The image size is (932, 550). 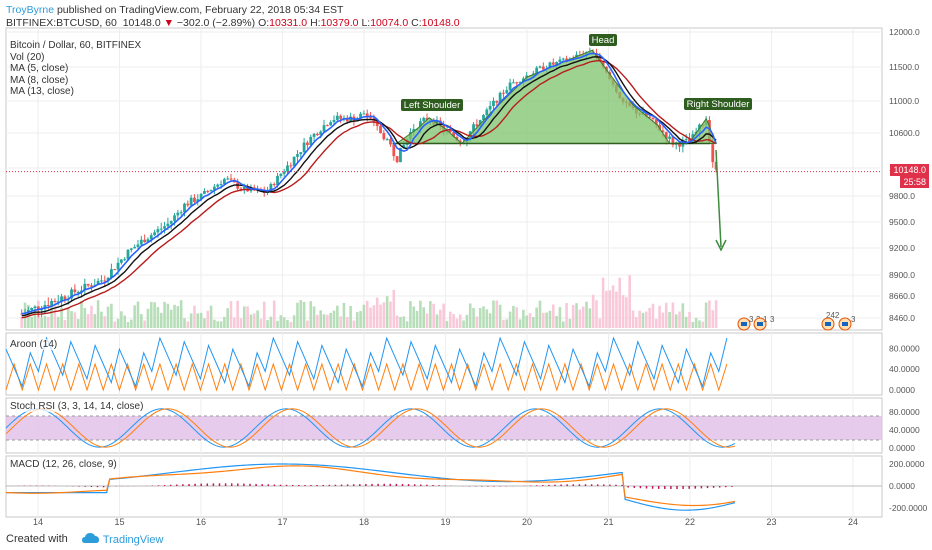 I want to click on event-markers: 3 2 1 3 242 3, so click(x=796, y=321).